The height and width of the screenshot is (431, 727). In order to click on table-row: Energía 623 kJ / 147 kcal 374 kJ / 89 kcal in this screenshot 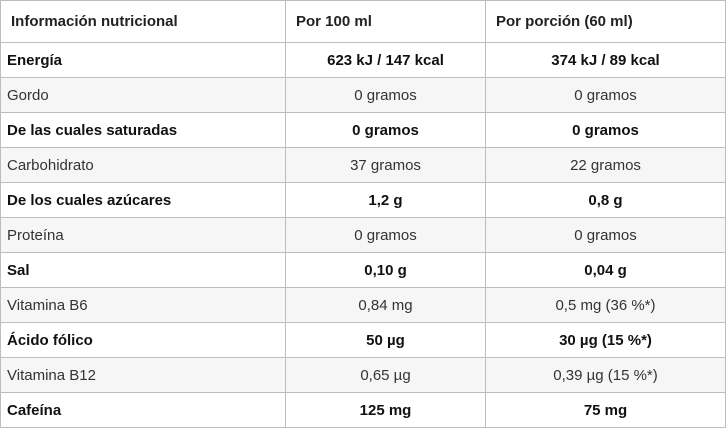, I will do `click(363, 60)`.